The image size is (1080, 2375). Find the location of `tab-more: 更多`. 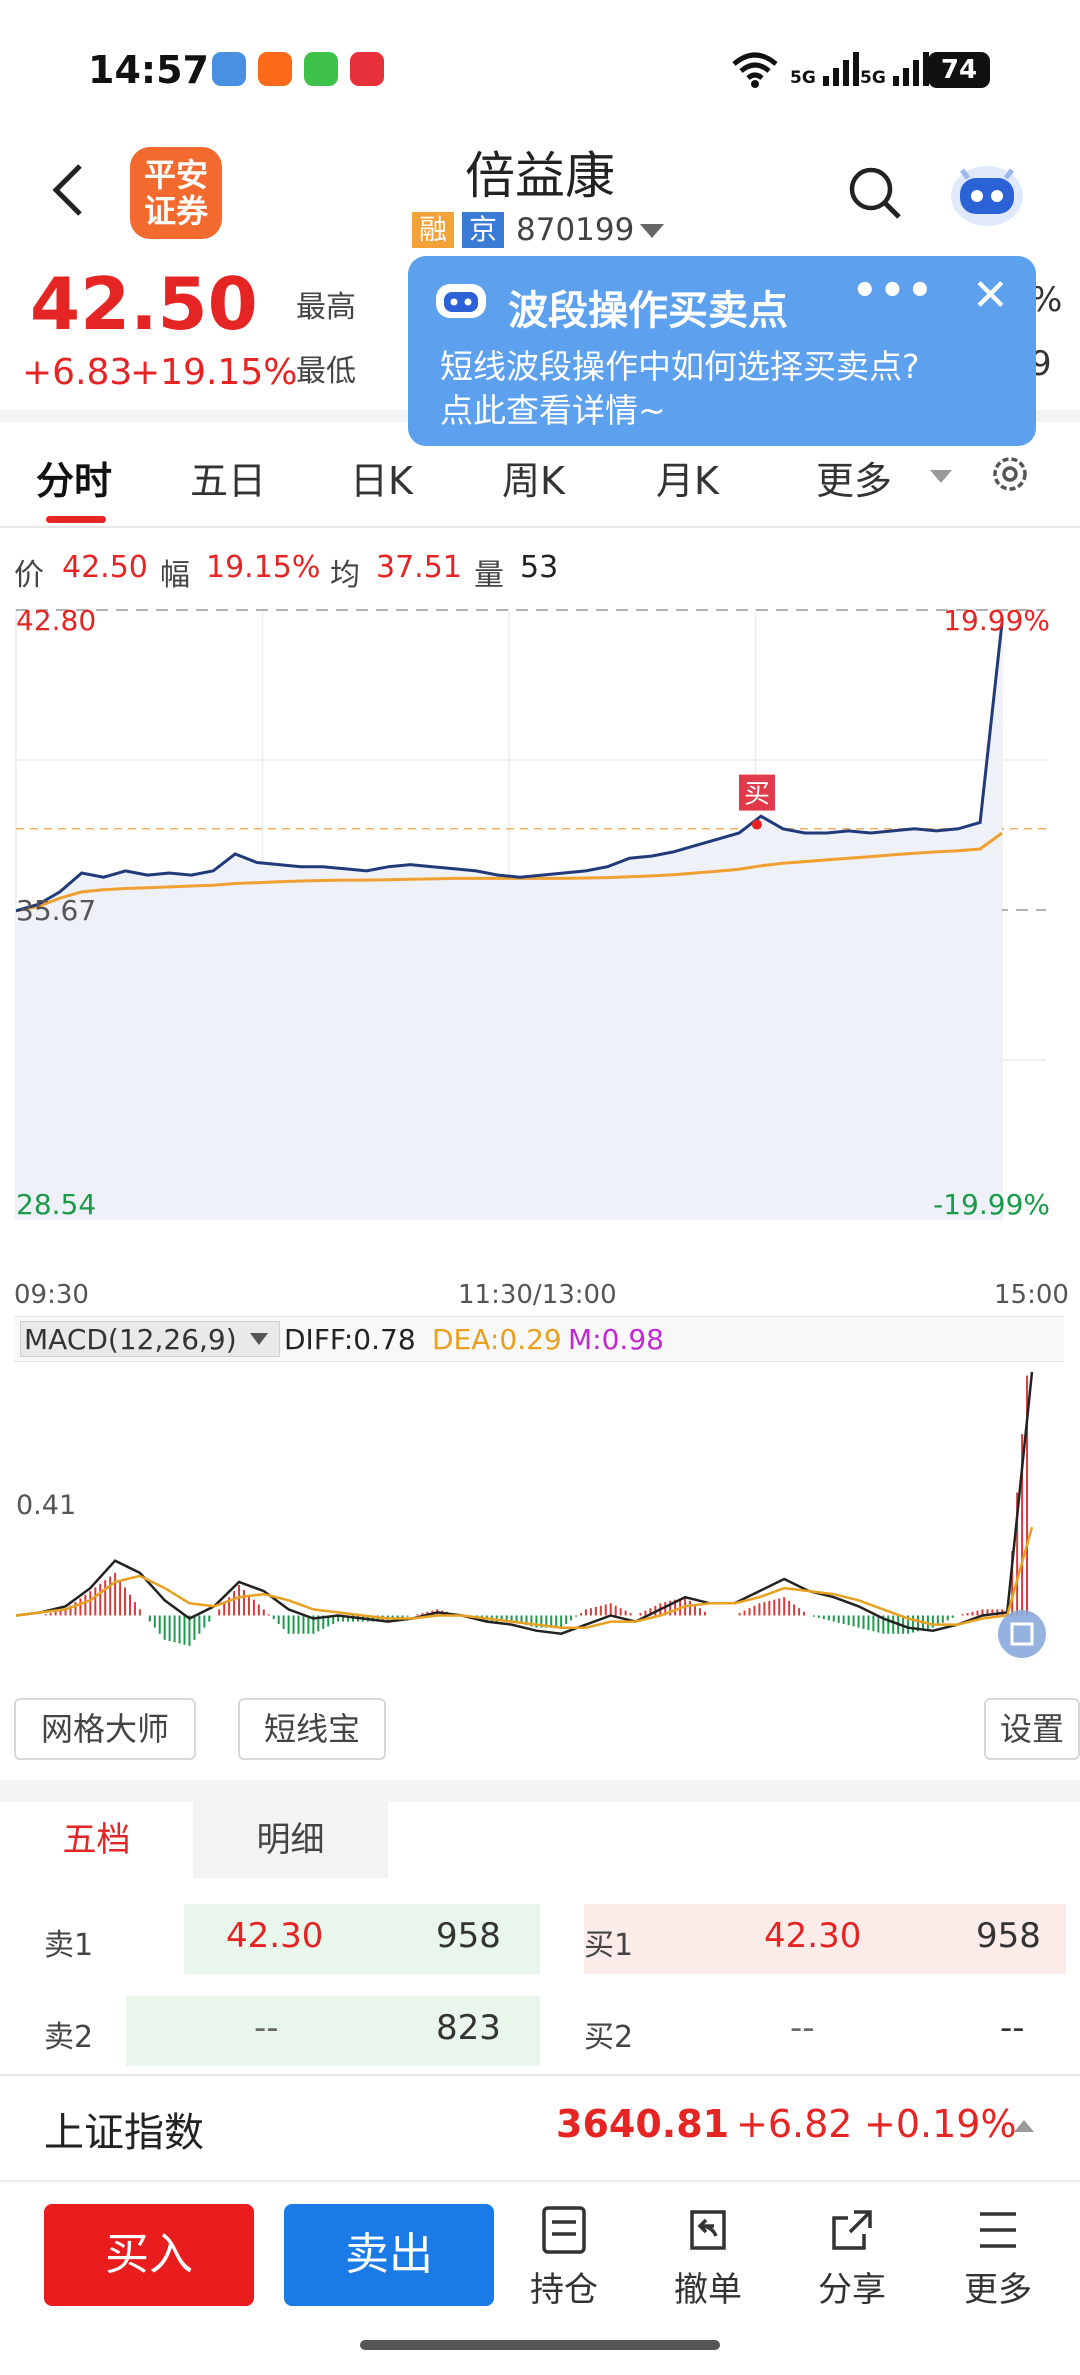

tab-more: 更多 is located at coordinates (854, 481).